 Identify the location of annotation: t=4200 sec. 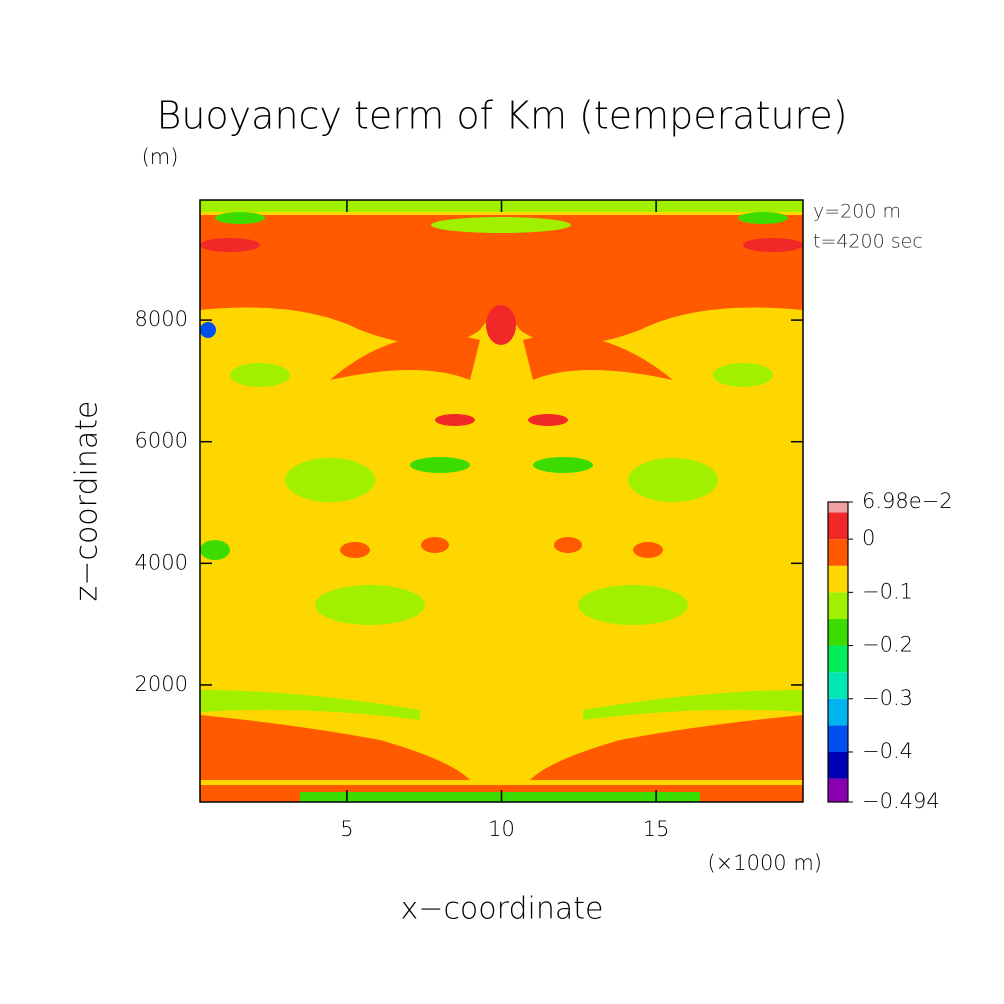
(868, 242).